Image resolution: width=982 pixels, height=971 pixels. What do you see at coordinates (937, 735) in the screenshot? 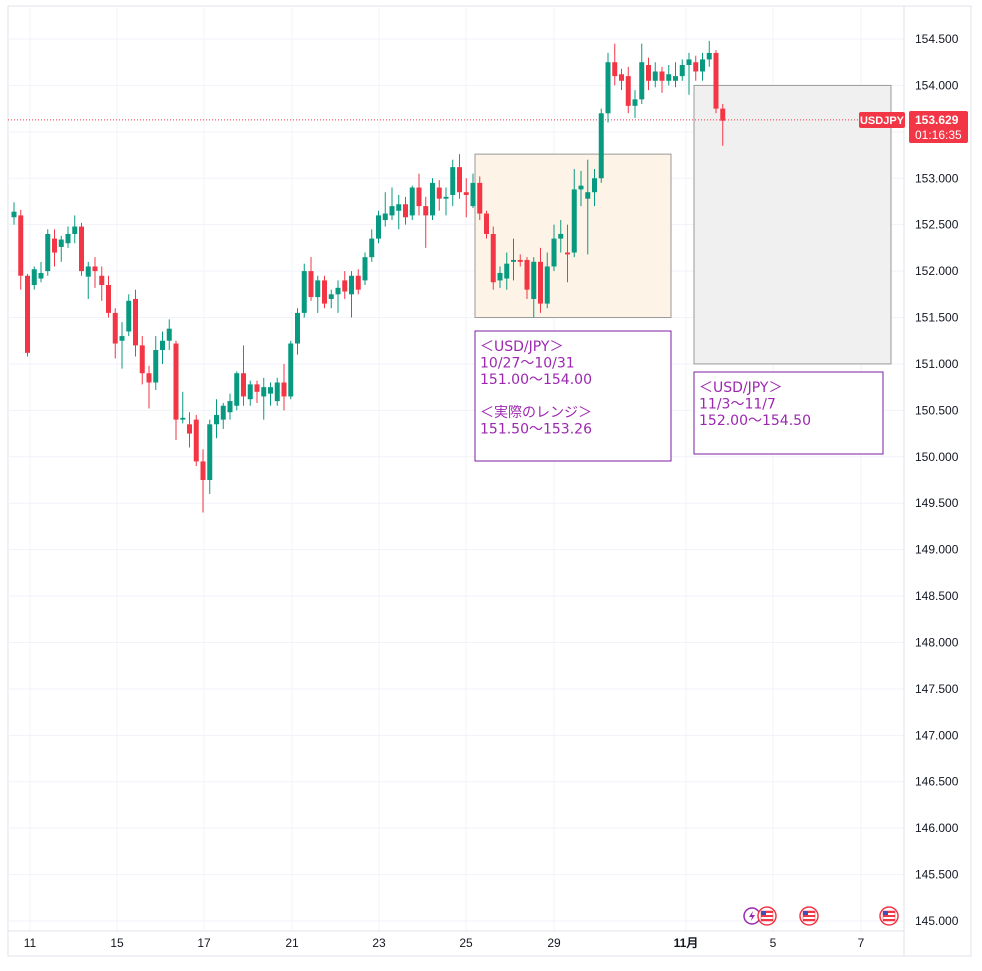
I see `price-tick-label: 147.000` at bounding box center [937, 735].